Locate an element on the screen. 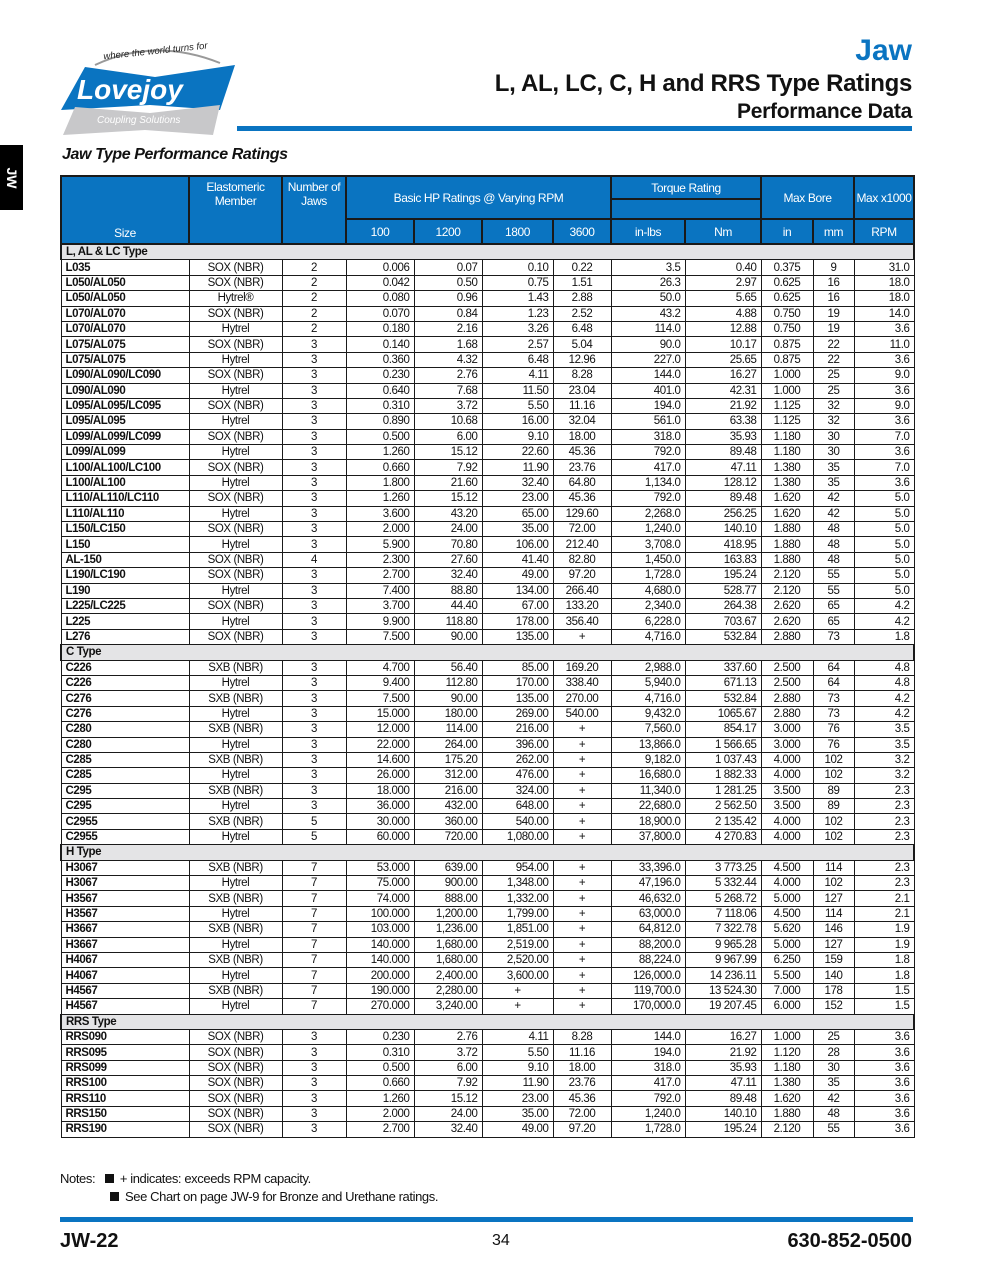  cell-jaws: 2 is located at coordinates (314, 329).